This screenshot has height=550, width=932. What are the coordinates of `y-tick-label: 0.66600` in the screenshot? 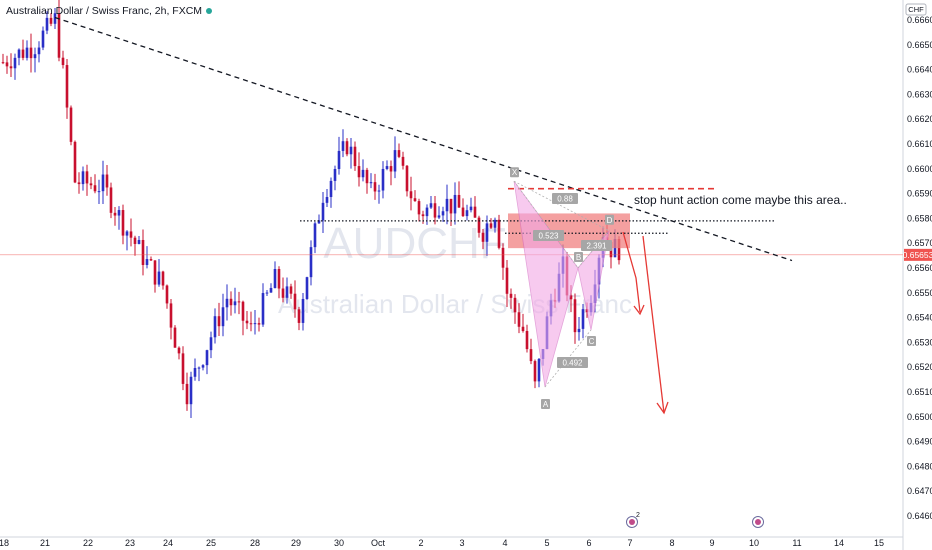 It's located at (919, 20).